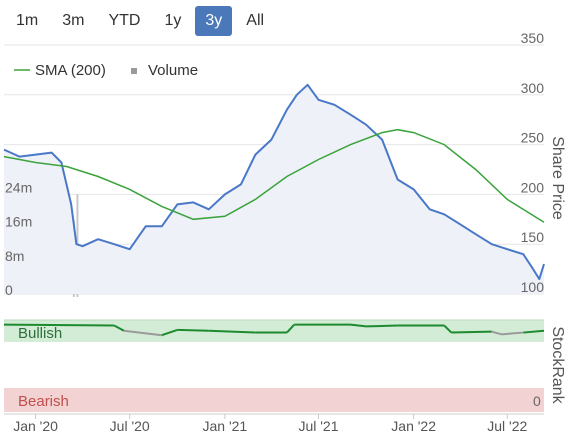 This screenshot has height=435, width=581. I want to click on stockrank-title: StockRank, so click(557, 365).